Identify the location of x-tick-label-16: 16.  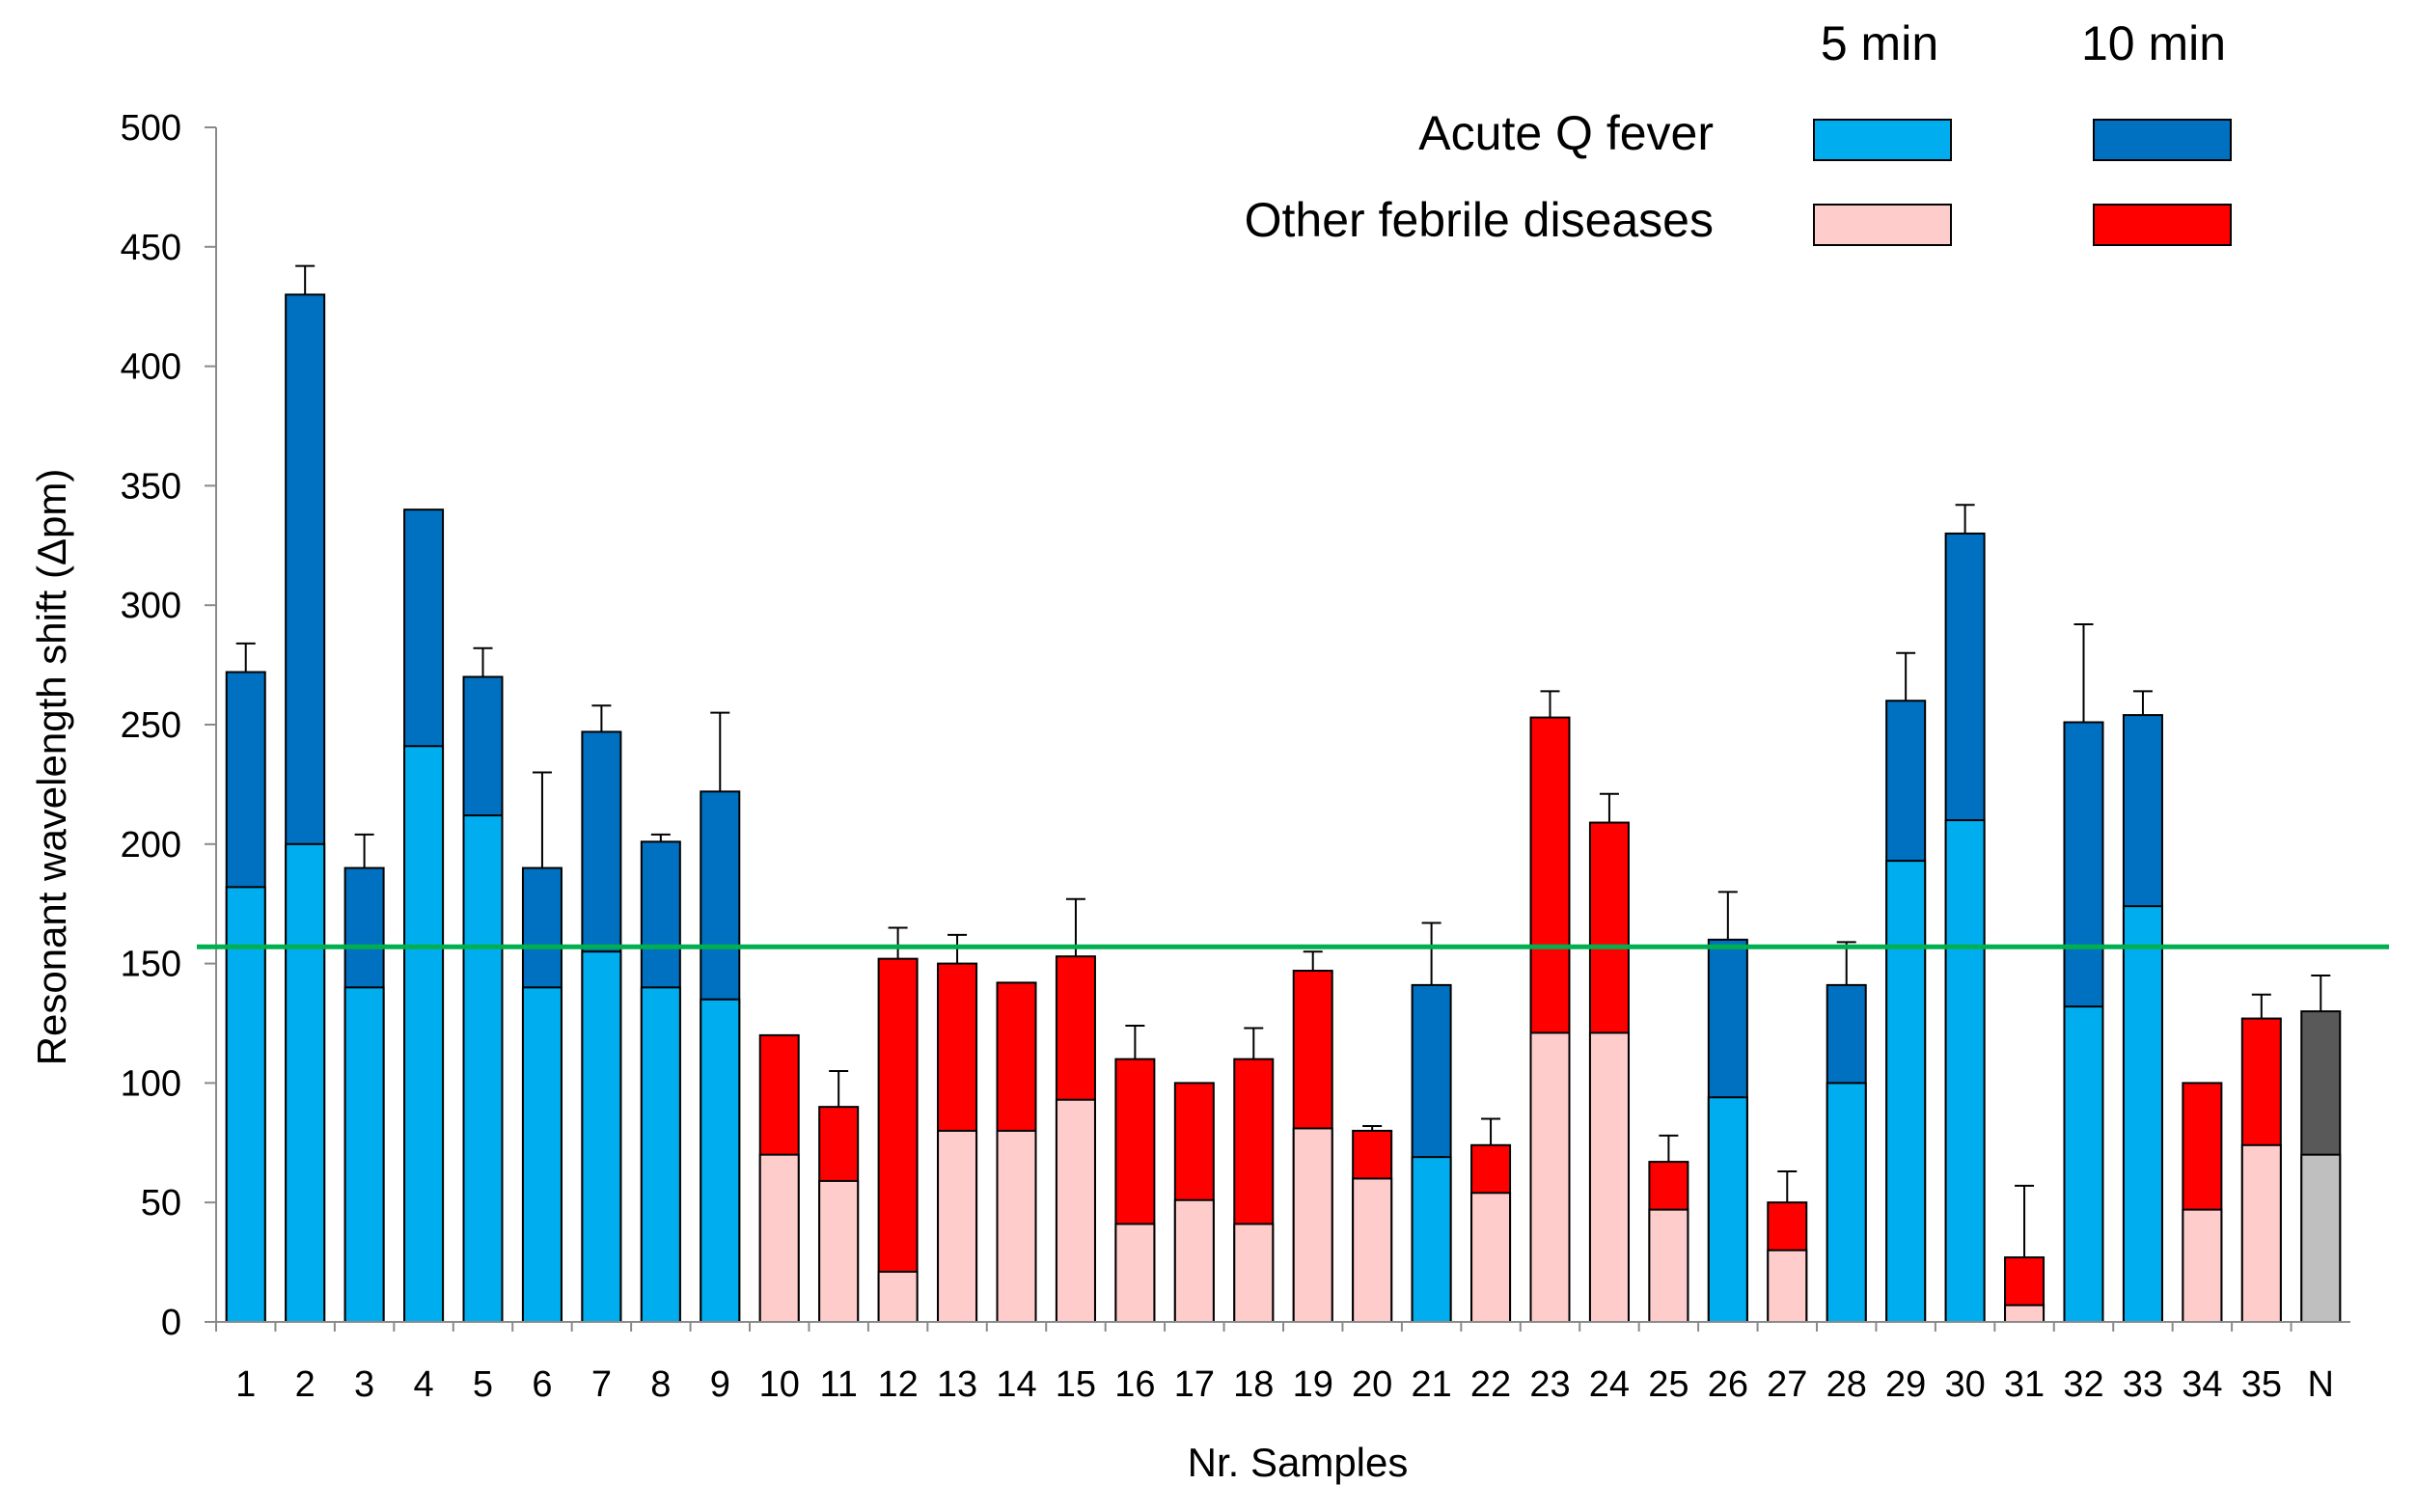
(1135, 1384).